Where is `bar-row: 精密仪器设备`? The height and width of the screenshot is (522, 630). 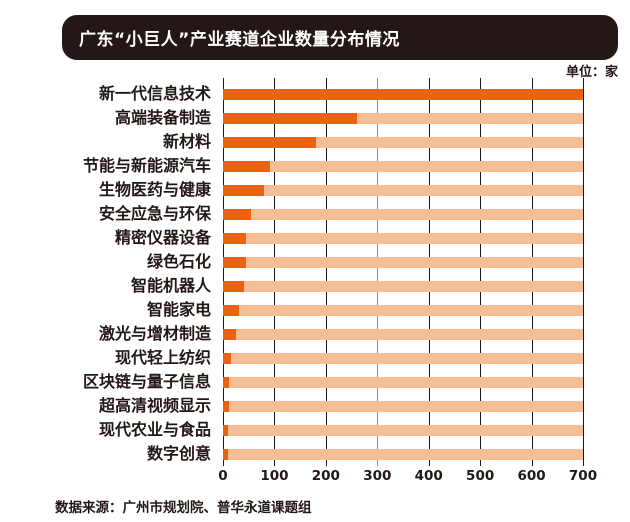
bar-row: 精密仪器设备 is located at coordinates (315, 238).